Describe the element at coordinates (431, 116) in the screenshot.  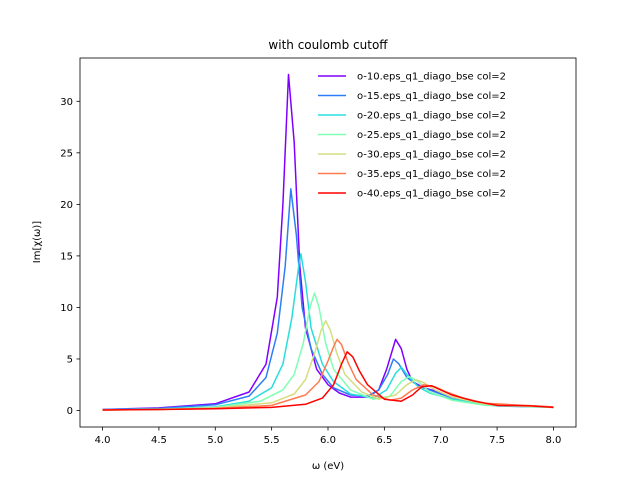
I see `legend-label-3: o-20.eps_q1_diago_bse col=2` at that location.